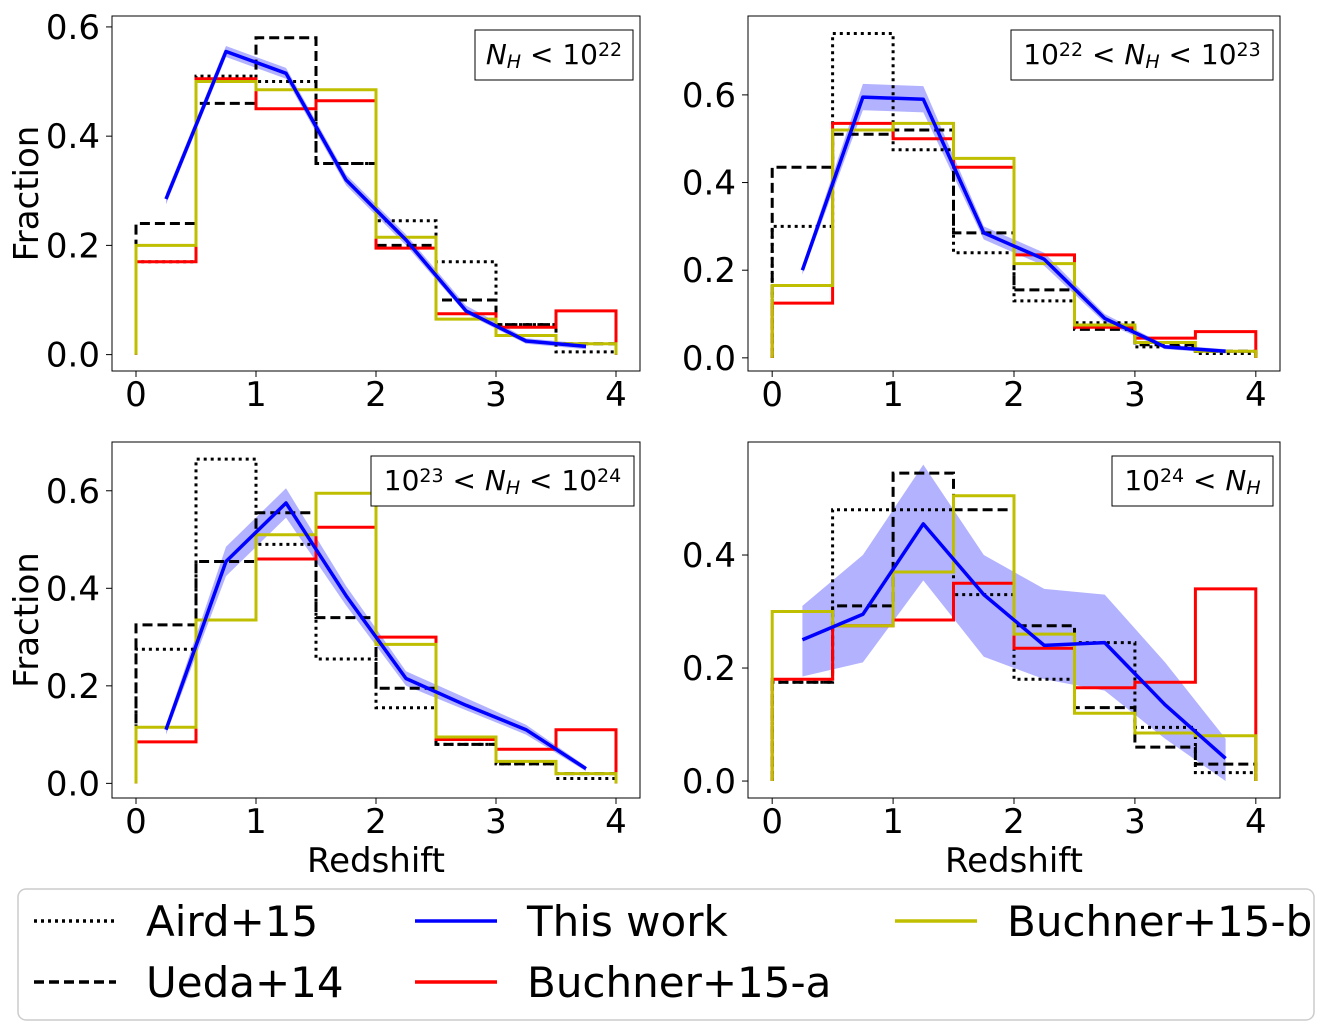 The width and height of the screenshot is (1330, 1028). I want to click on legend-item-bucha: Buchner+15-a, so click(623, 982).